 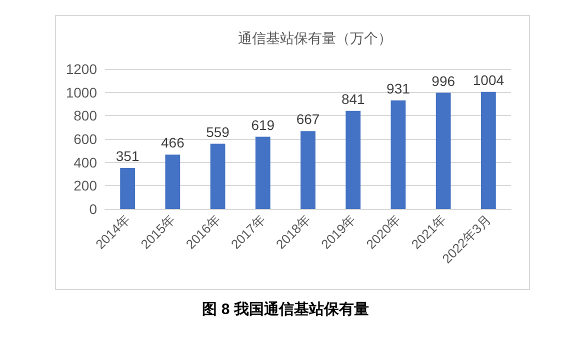 What do you see at coordinates (86, 186) in the screenshot?
I see `y-tick-label: 200` at bounding box center [86, 186].